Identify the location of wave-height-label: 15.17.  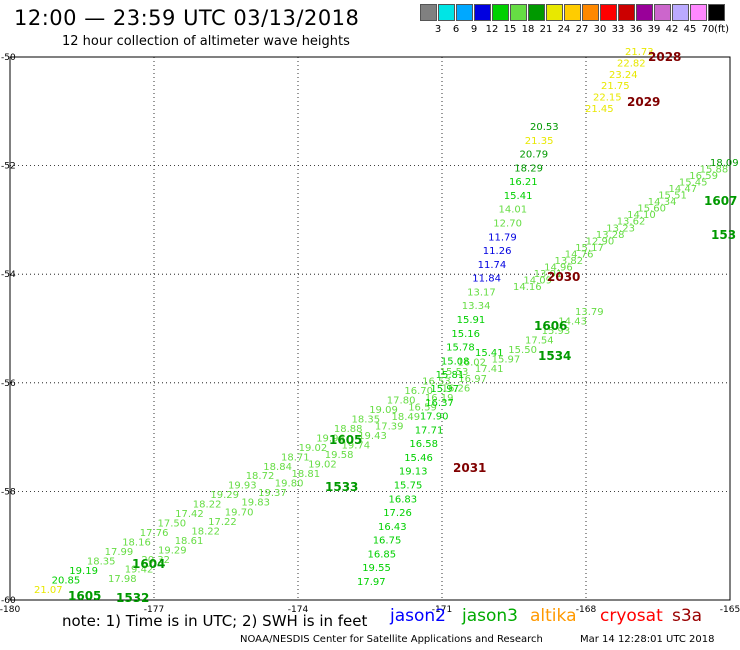
(589, 248).